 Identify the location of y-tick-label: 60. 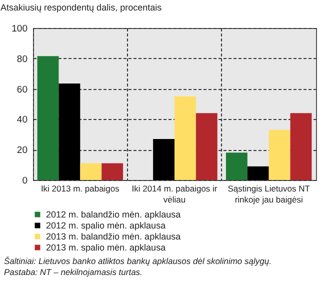
(22, 90).